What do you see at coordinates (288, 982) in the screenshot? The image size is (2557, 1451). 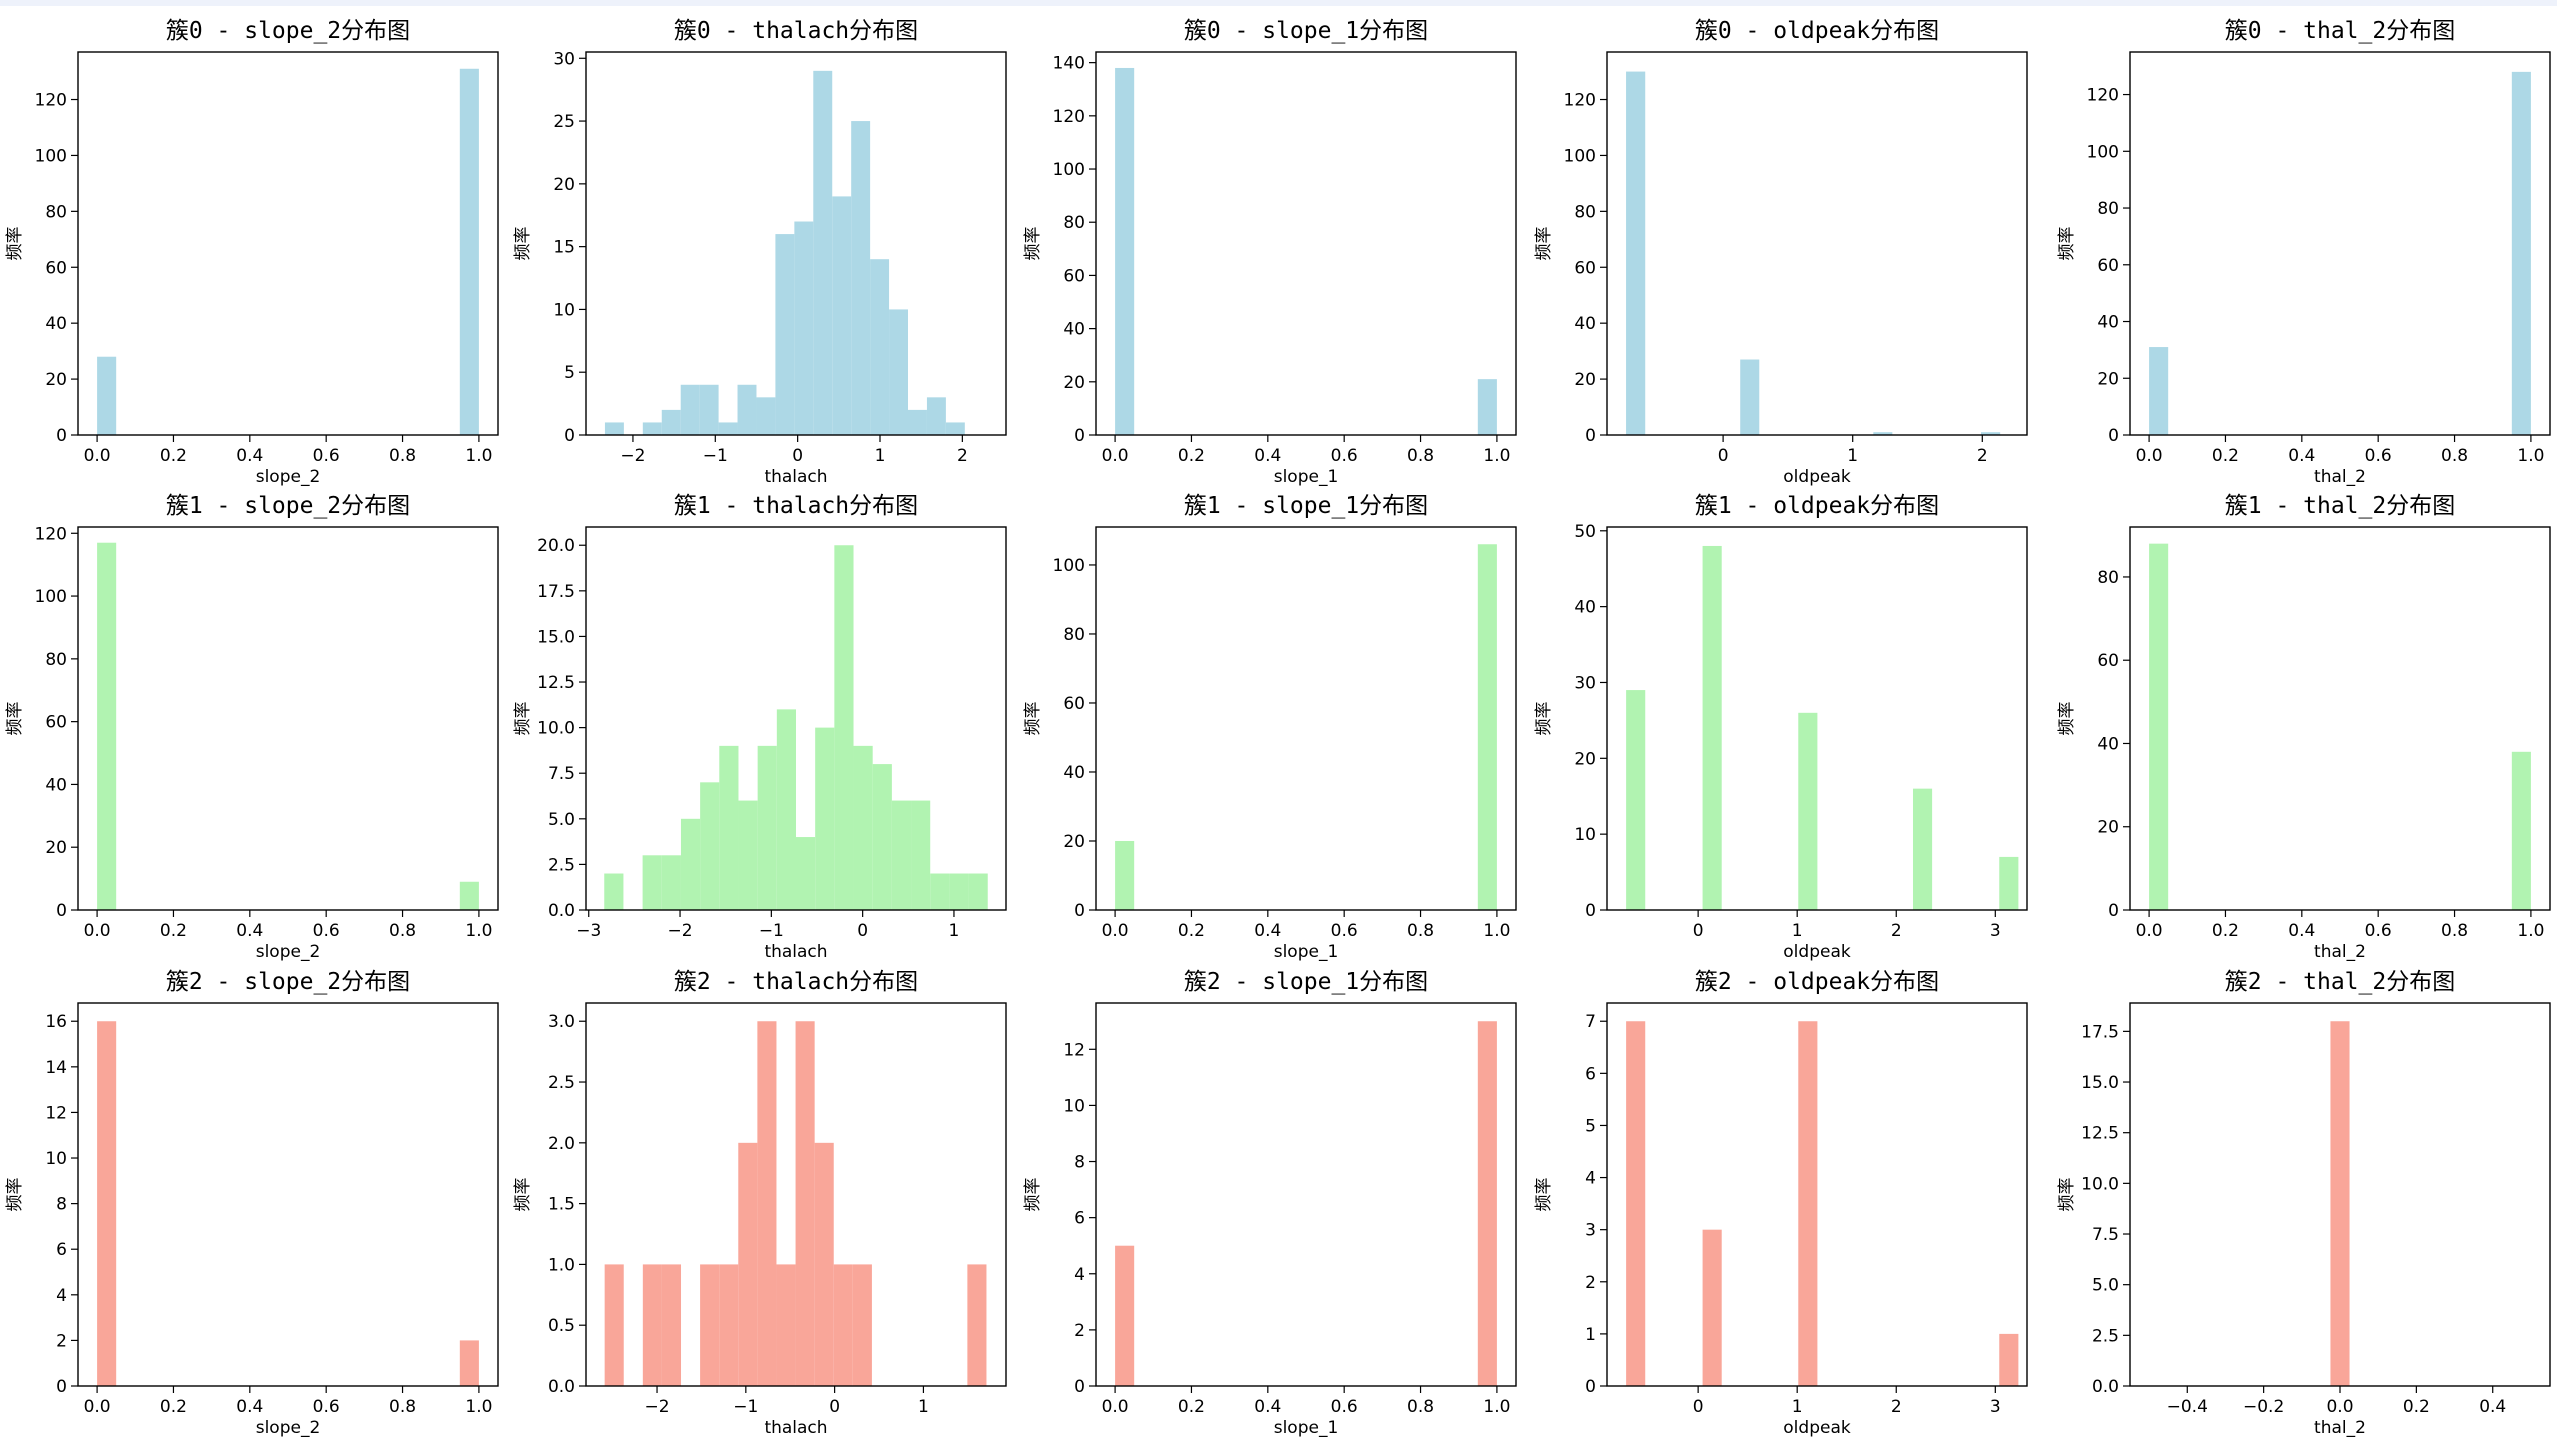 I see `subplot-title: 簇2 - slope_2分布图` at bounding box center [288, 982].